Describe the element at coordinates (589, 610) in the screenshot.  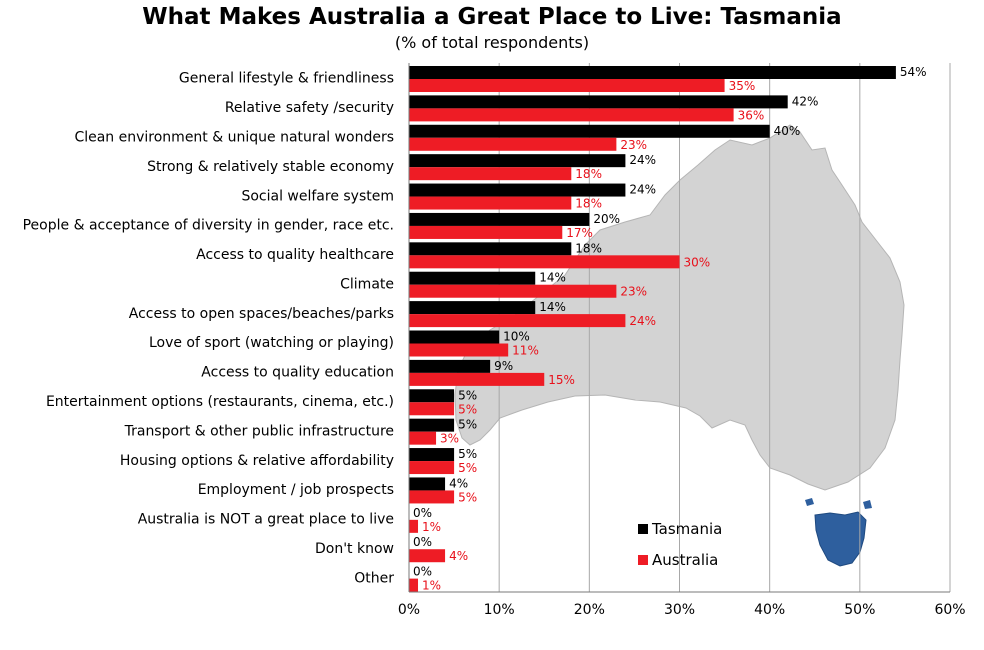
I see `x-tick-label: 20%` at that location.